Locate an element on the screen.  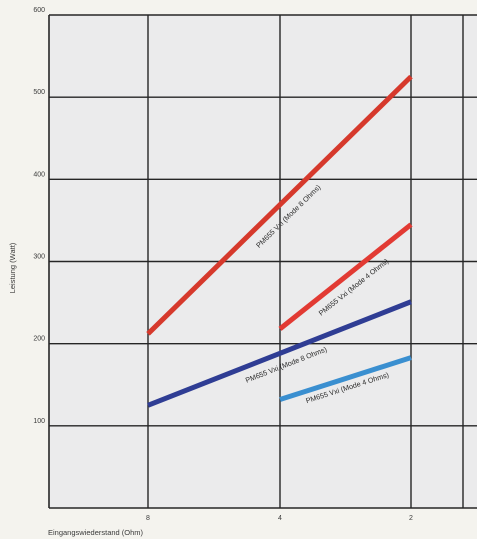
y-axis-ticks: 100 200 300 400 500 600 is located at coordinates (39, 216).